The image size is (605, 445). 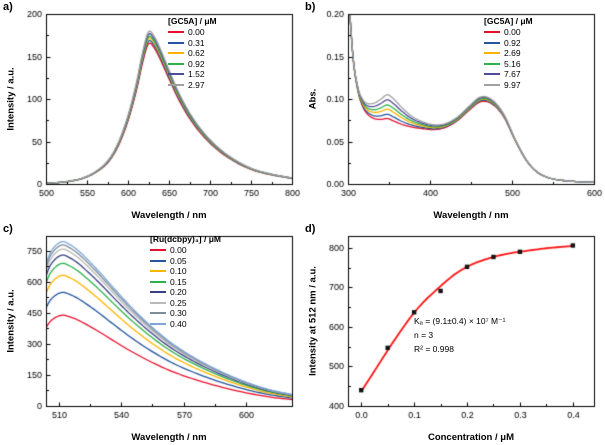 What do you see at coordinates (471, 437) in the screenshot?
I see `panel-d-xaxis-title: Concentration / μM` at bounding box center [471, 437].